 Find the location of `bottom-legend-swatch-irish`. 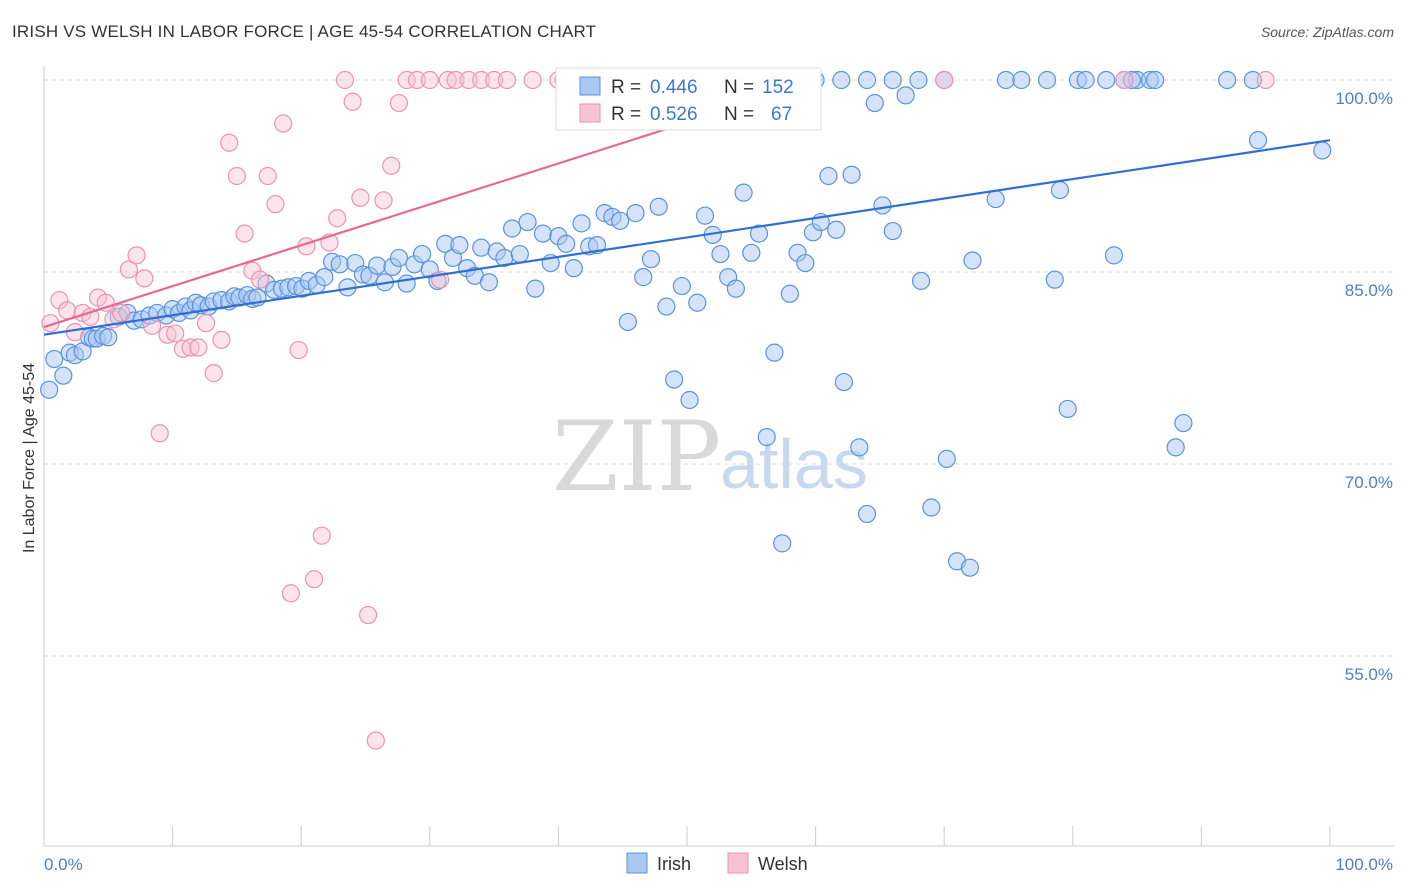

bottom-legend-swatch-irish is located at coordinates (637, 863).